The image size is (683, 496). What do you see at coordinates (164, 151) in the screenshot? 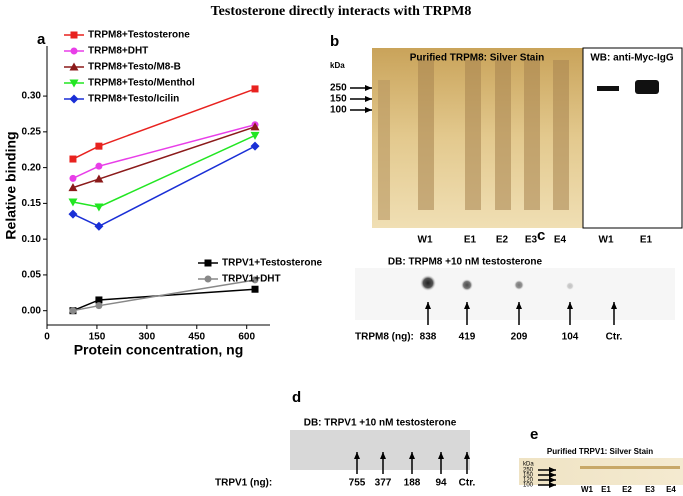
I see `series-line` at bounding box center [164, 151].